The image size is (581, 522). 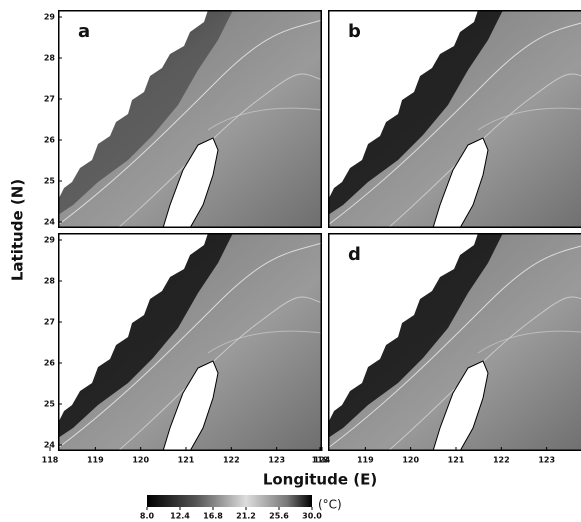 What do you see at coordinates (180, 516) in the screenshot?
I see `colorbar-tick-label: 12.4` at bounding box center [180, 516].